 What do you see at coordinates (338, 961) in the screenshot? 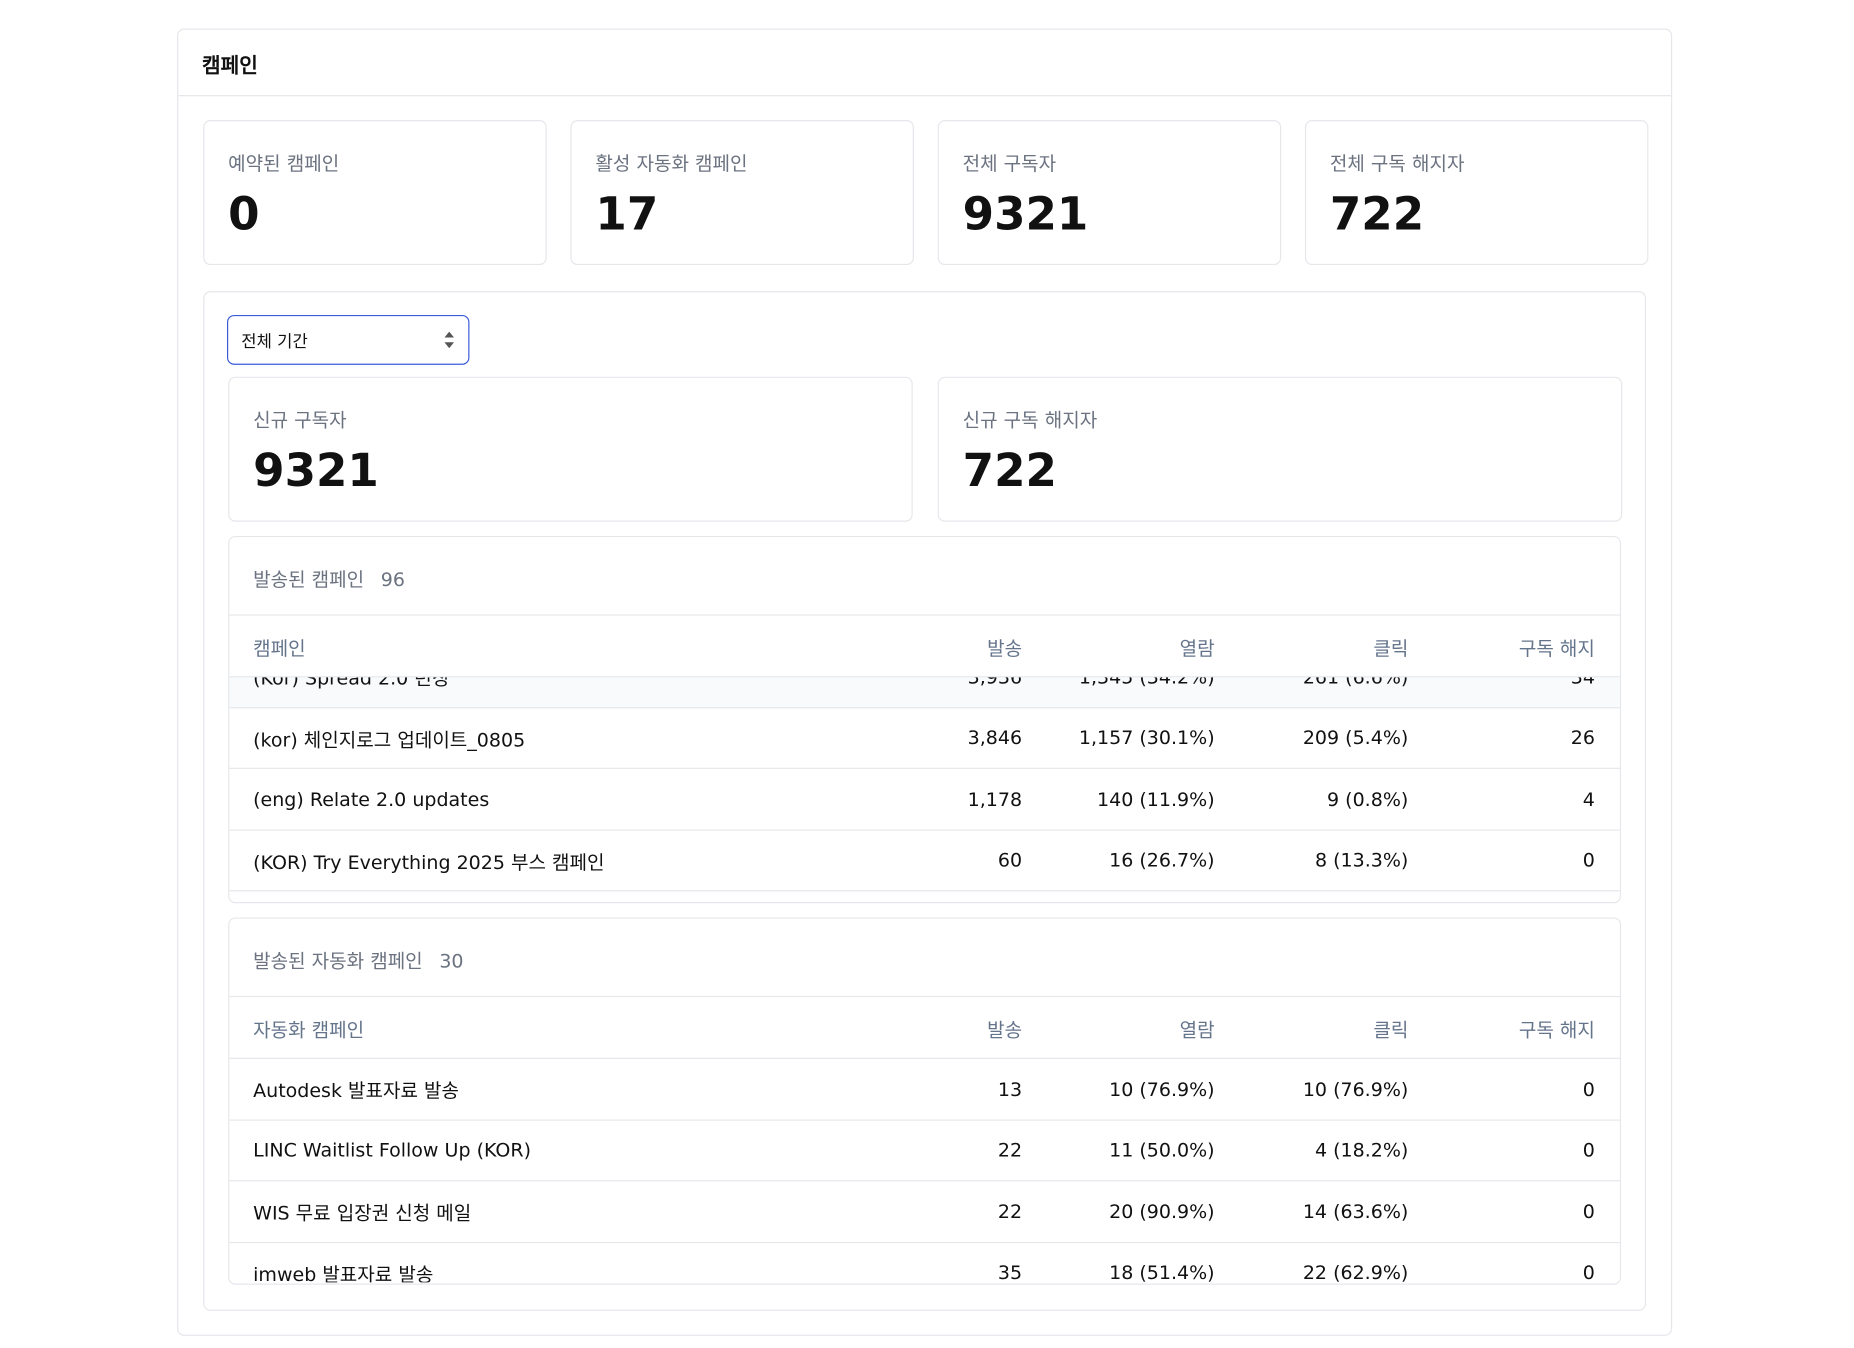
I see `title: 발송된 자동화 캠페인` at bounding box center [338, 961].